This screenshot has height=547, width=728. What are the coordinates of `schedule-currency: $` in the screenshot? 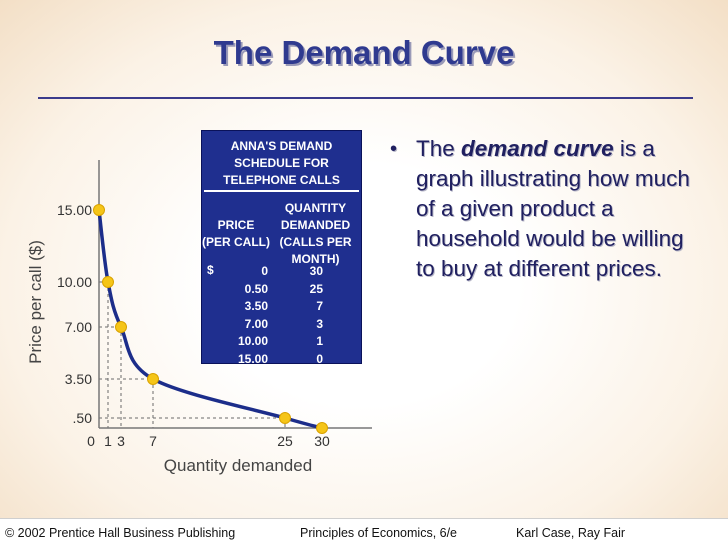 It's located at (210, 270).